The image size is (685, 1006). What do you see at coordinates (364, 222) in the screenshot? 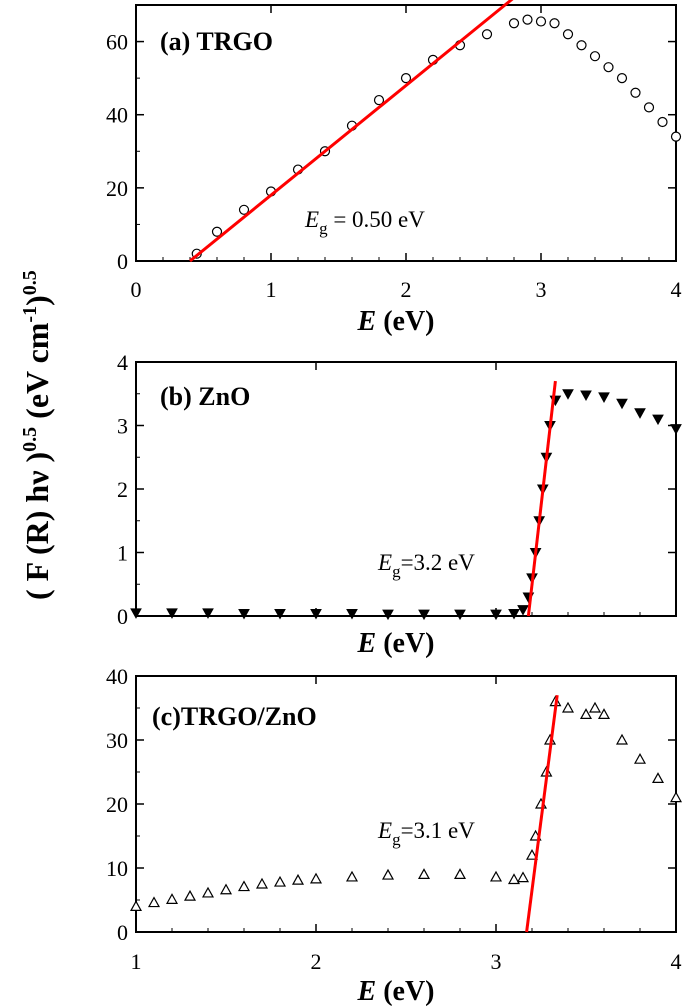
I see `band-gap-annotation: Eg = 0.50 eV` at bounding box center [364, 222].